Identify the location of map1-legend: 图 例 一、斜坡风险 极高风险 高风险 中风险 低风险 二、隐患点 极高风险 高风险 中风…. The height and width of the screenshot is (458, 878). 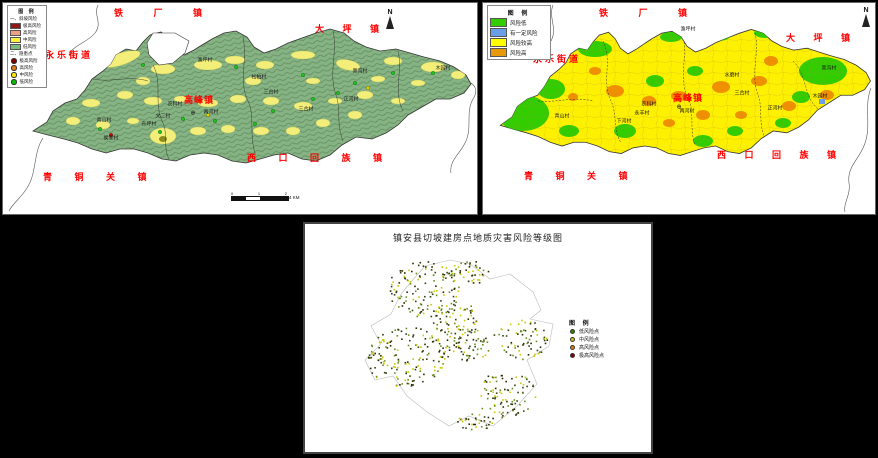
(27, 46).